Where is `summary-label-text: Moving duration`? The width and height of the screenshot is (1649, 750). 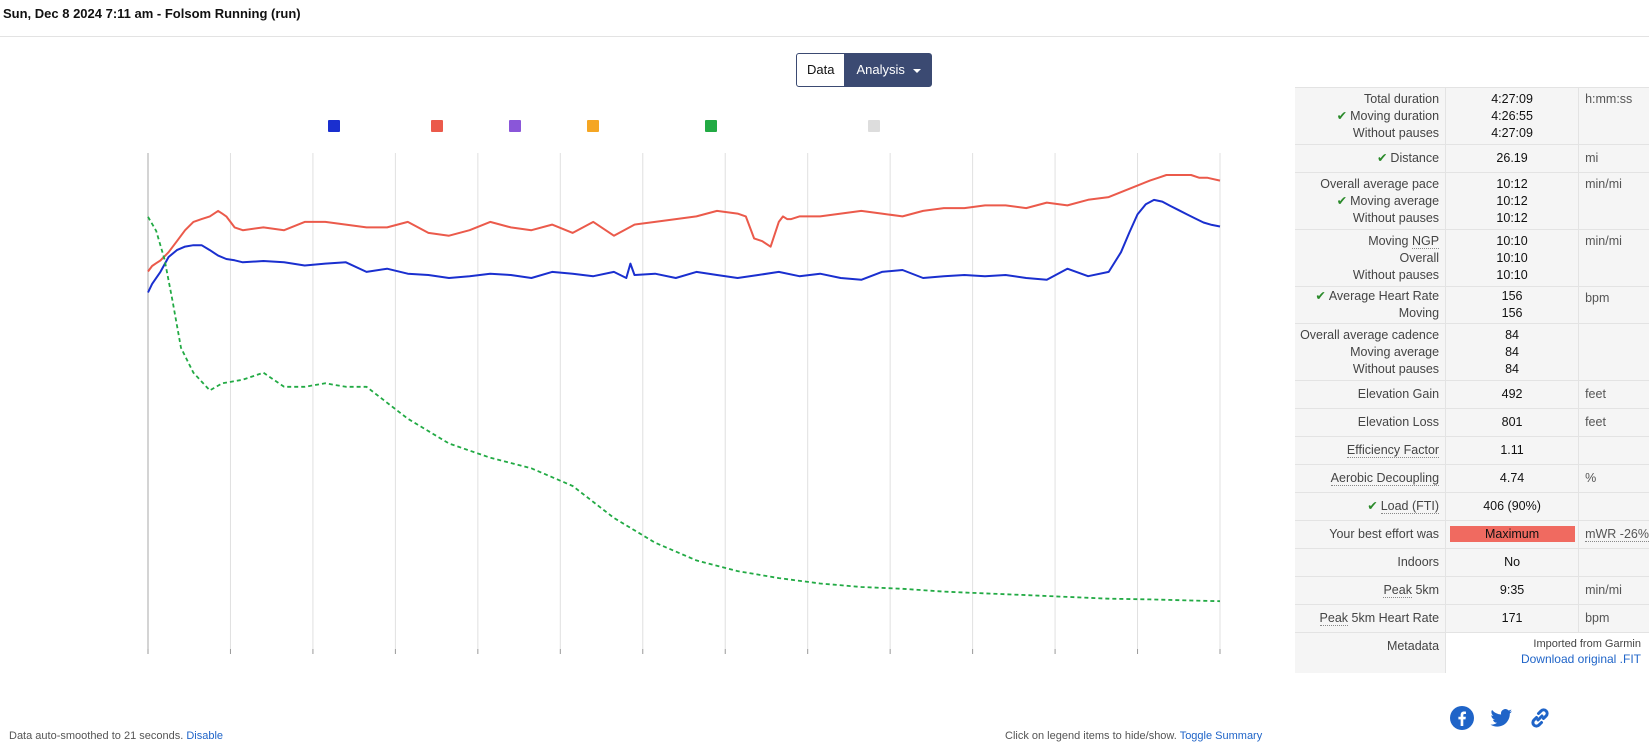 summary-label-text: Moving duration is located at coordinates (1395, 115).